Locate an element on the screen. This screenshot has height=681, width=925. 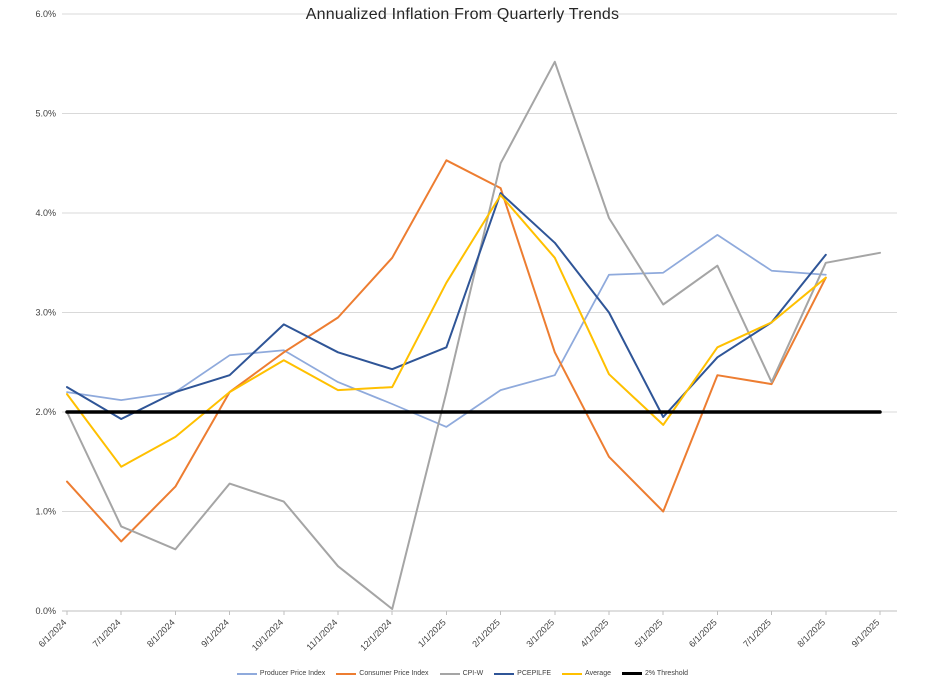
y-axis-tick-label: 1.0% is located at coordinates (45, 512).